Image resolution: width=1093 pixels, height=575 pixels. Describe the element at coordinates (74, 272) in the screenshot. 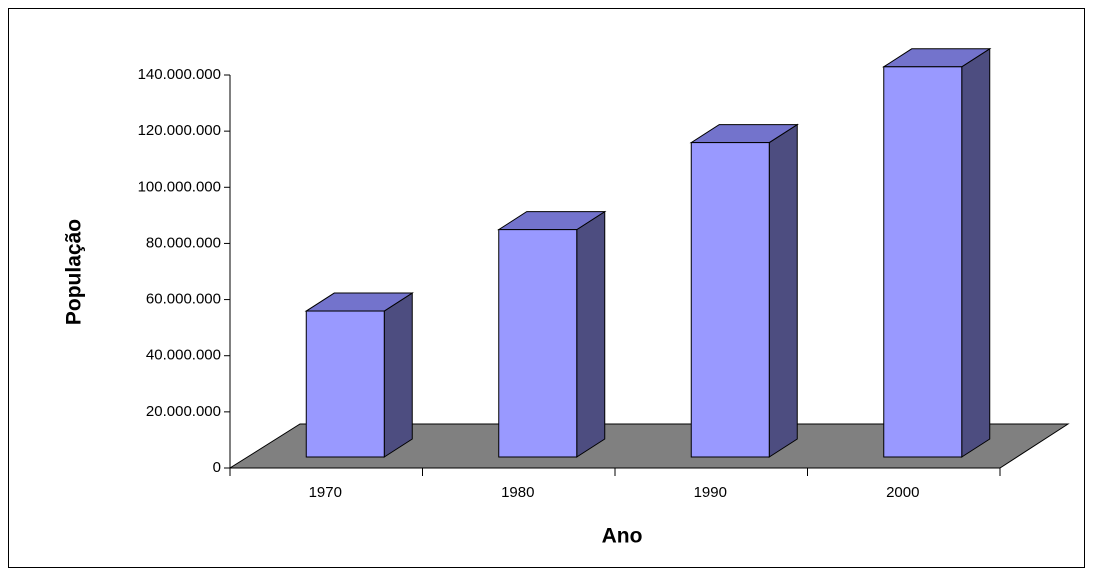

I see `y-axis-label: População` at that location.